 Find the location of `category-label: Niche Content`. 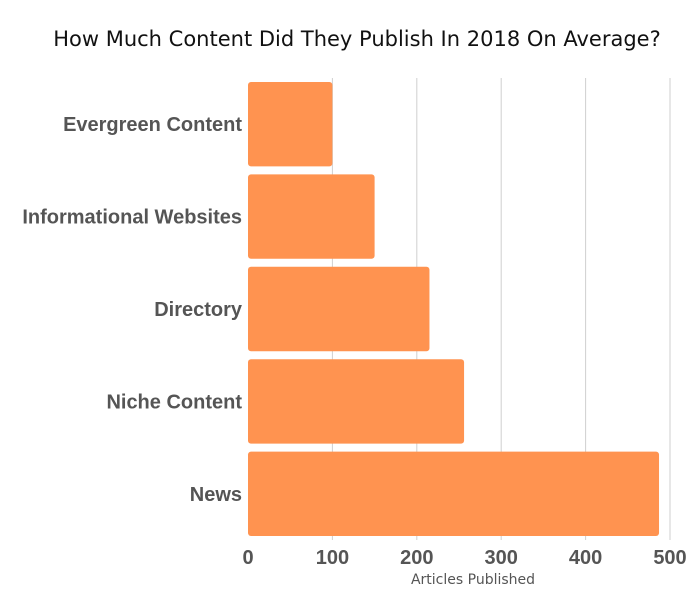

category-label: Niche Content is located at coordinates (174, 402).